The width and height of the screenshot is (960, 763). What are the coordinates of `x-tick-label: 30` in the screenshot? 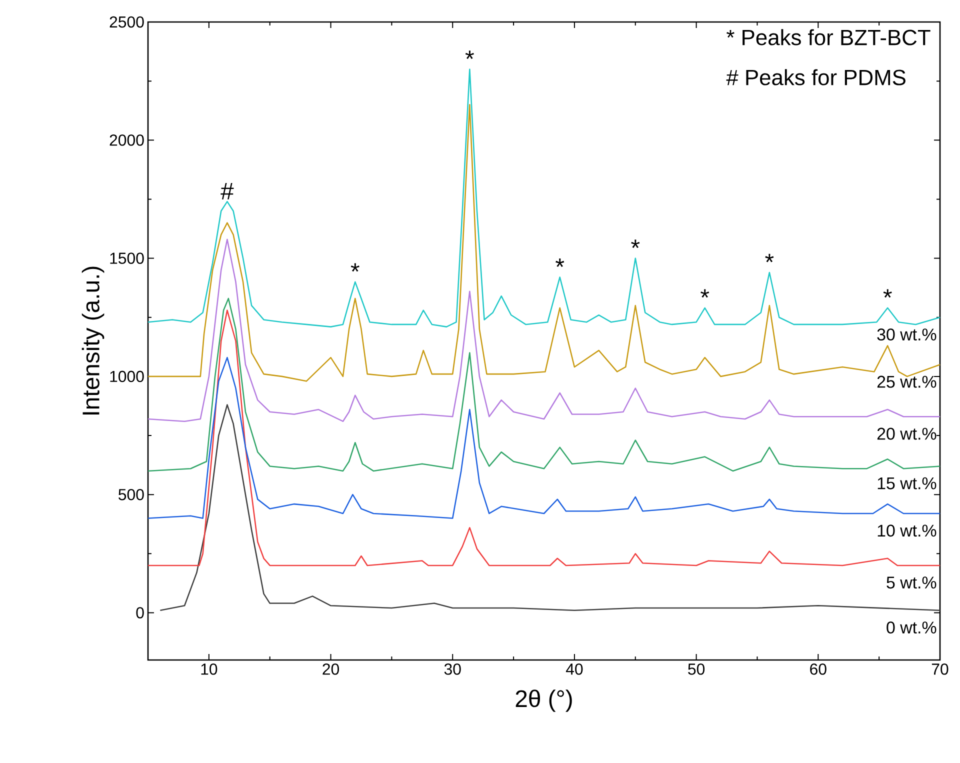 It's located at (452, 669).